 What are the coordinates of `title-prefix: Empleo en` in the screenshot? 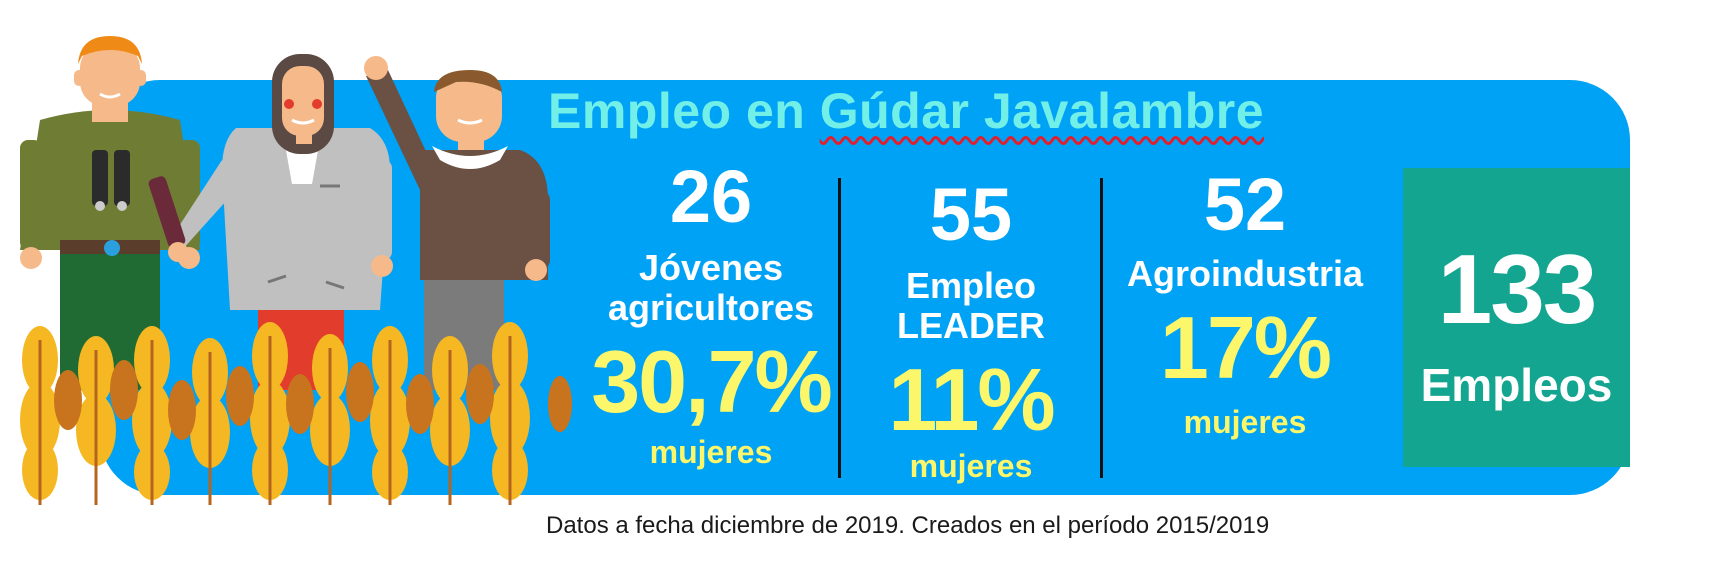 It's located at (684, 111).